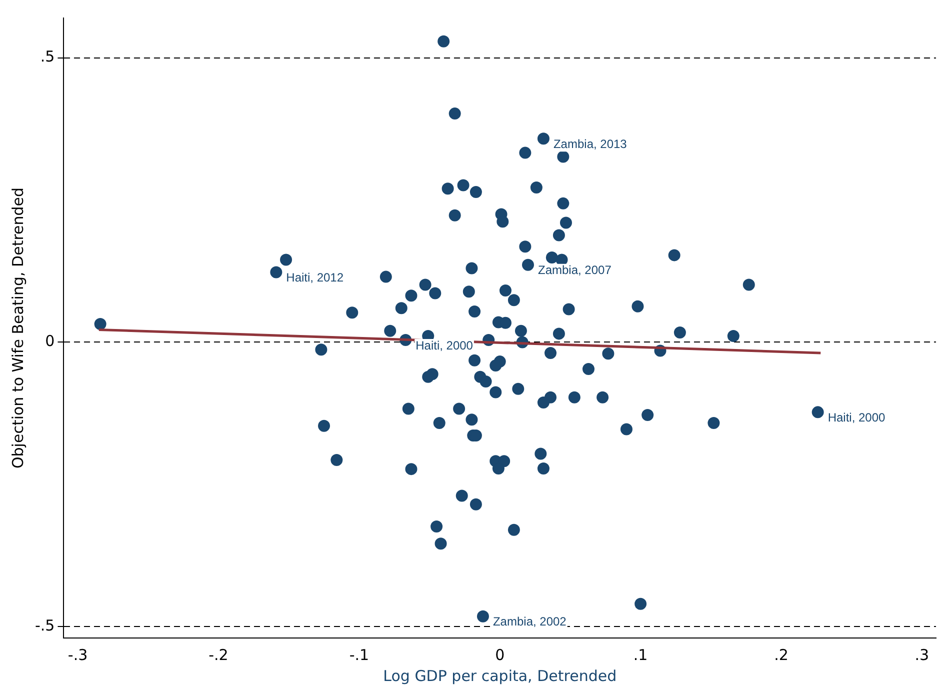  I want to click on x-tick-label: .1, so click(640, 655).